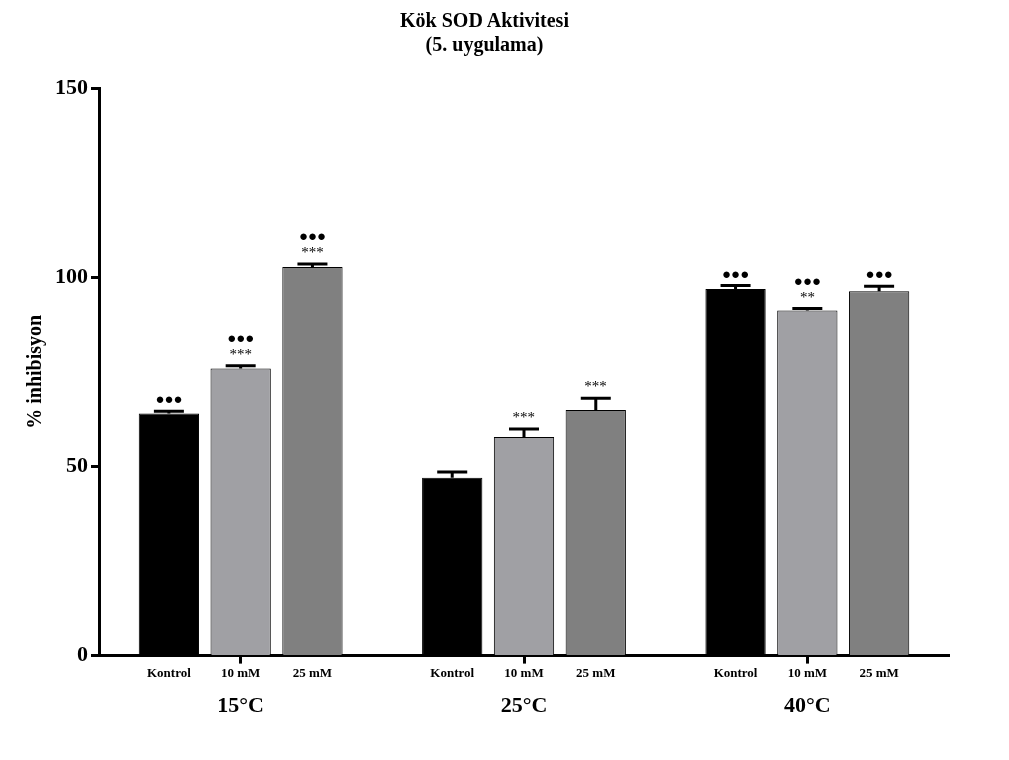 The width and height of the screenshot is (1009, 760). What do you see at coordinates (77, 465) in the screenshot?
I see `y-tick-label: 50` at bounding box center [77, 465].